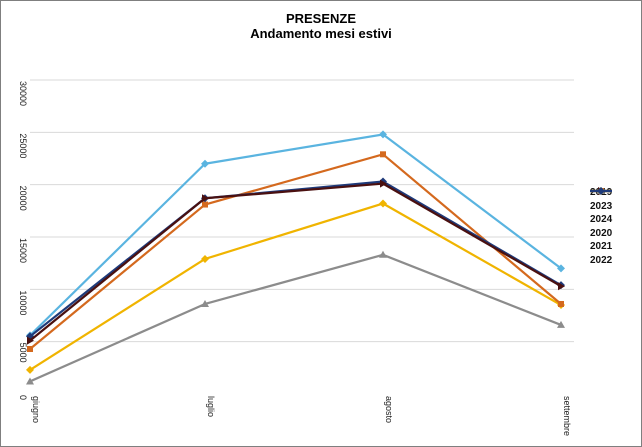 Image resolution: width=642 pixels, height=447 pixels. Describe the element at coordinates (601, 233) in the screenshot. I see `legend-label: 2020` at that location.